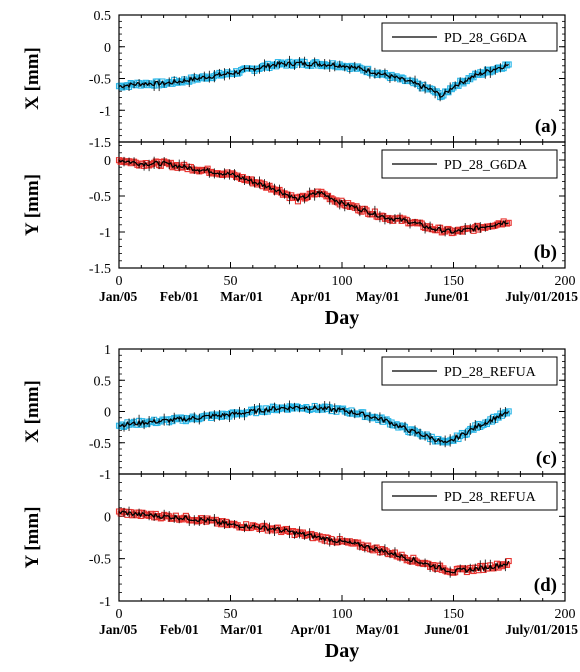  What do you see at coordinates (545, 585) in the screenshot?
I see `panel-label: (d)` at bounding box center [545, 585].